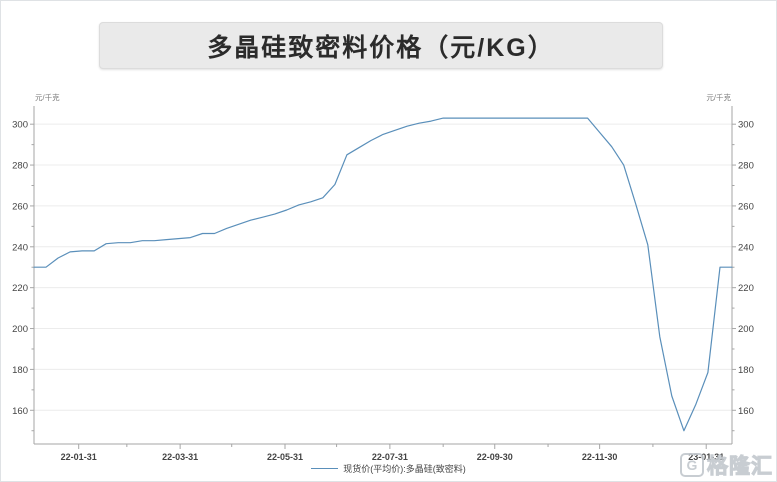 The height and width of the screenshot is (482, 777). I want to click on legend-label: 现货价(平均价):多晶硅(致密料), so click(404, 468).